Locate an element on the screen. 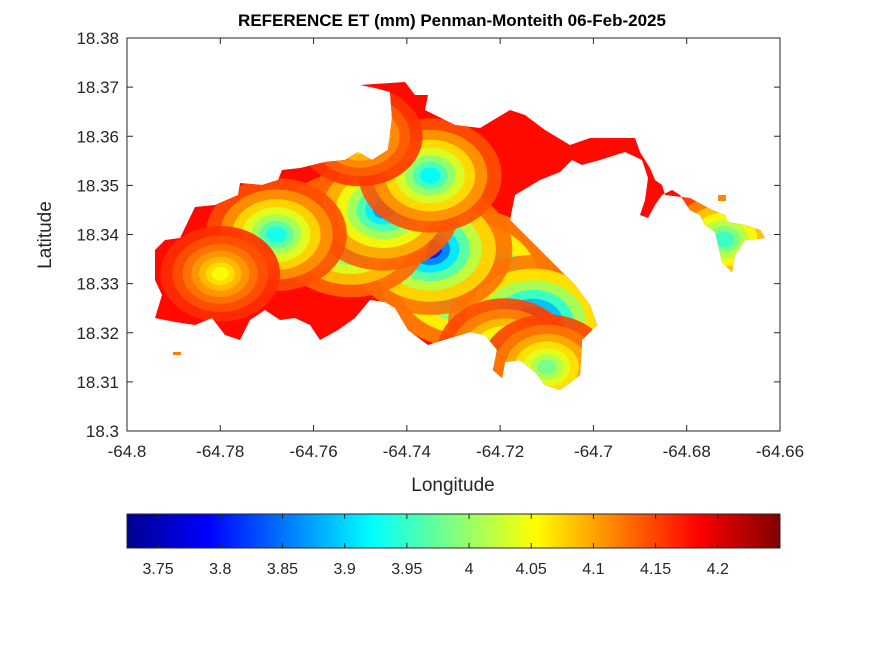 Image resolution: width=875 pixels, height=656 pixels. y-tick-label: 18.34 is located at coordinates (97, 235).